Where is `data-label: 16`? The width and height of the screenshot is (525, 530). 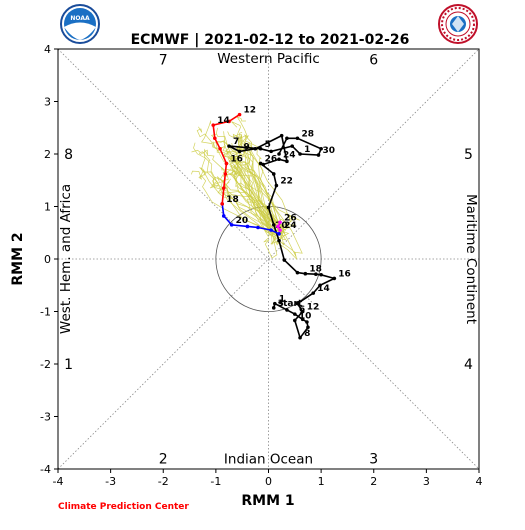
data-label: 16 is located at coordinates (344, 274).